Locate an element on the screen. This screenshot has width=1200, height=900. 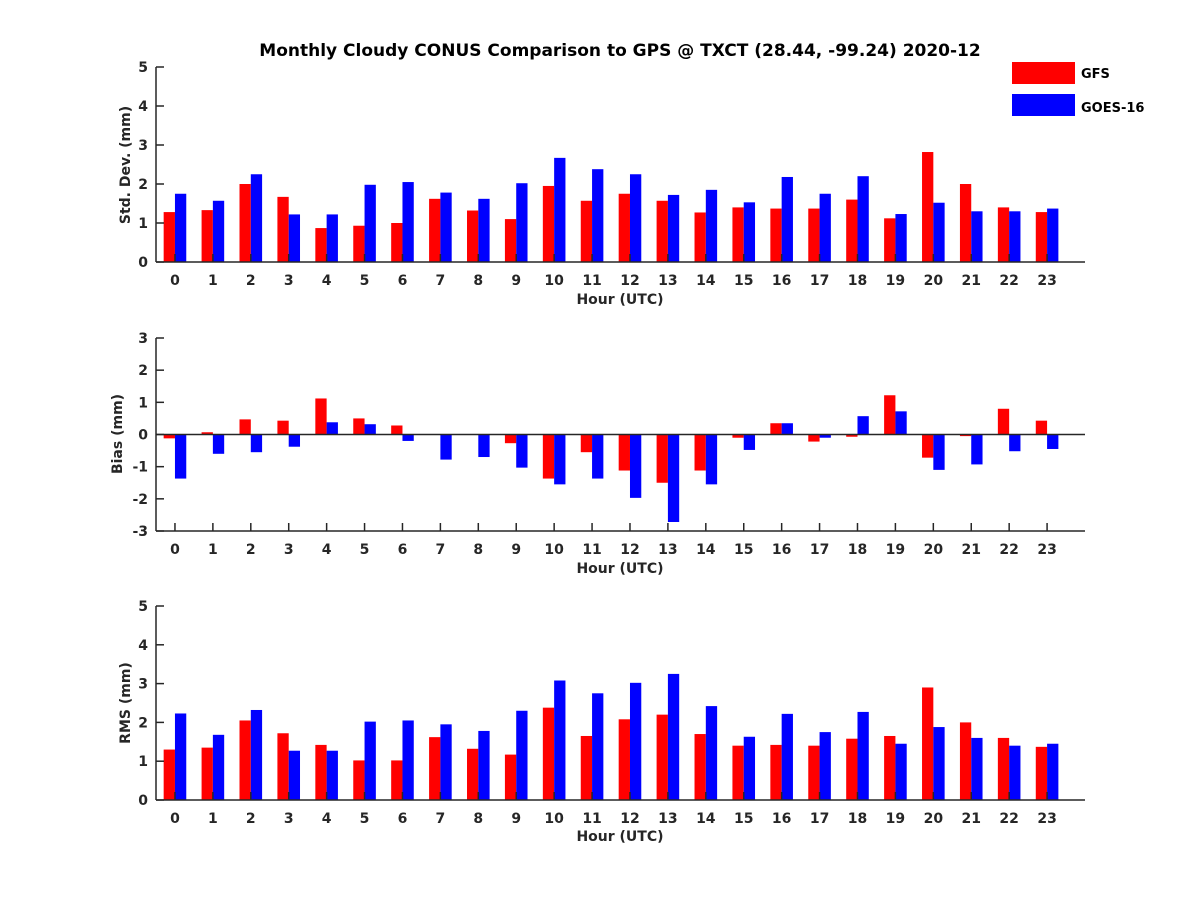
legend-swatch-gfs is located at coordinates (1043, 73).